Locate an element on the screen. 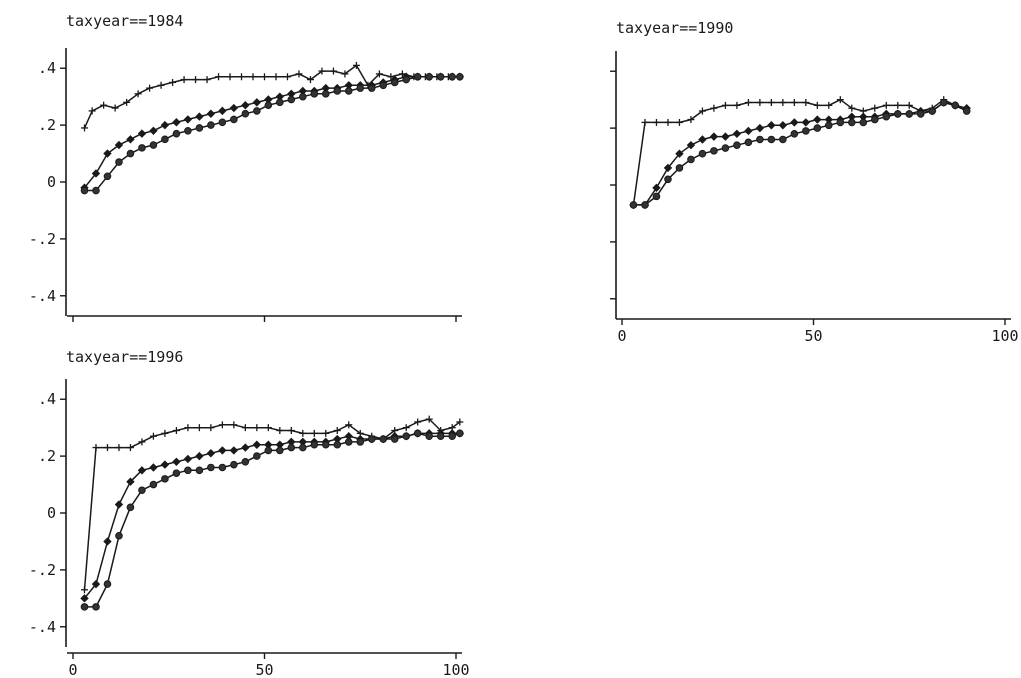  panel-title: taxyear==1990 is located at coordinates (674, 28).